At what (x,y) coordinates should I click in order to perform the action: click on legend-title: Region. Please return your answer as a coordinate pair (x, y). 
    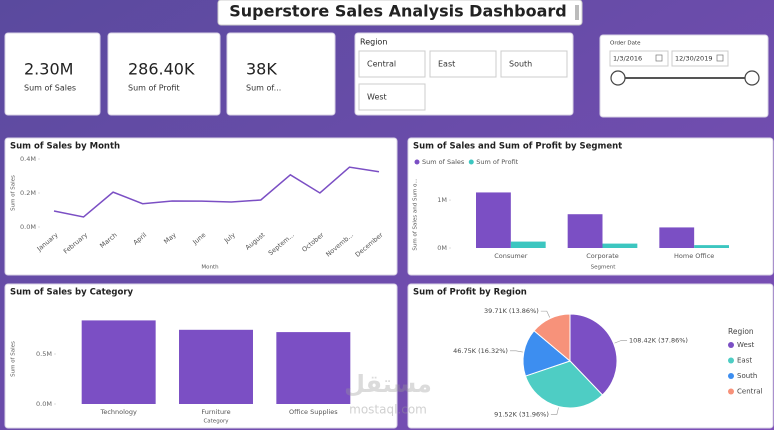
    Looking at the image, I should click on (741, 331).